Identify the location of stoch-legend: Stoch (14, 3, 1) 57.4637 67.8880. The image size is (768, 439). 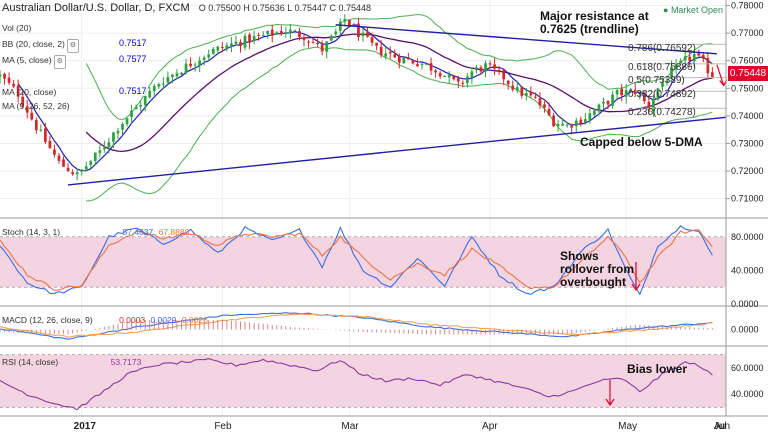
(95, 232).